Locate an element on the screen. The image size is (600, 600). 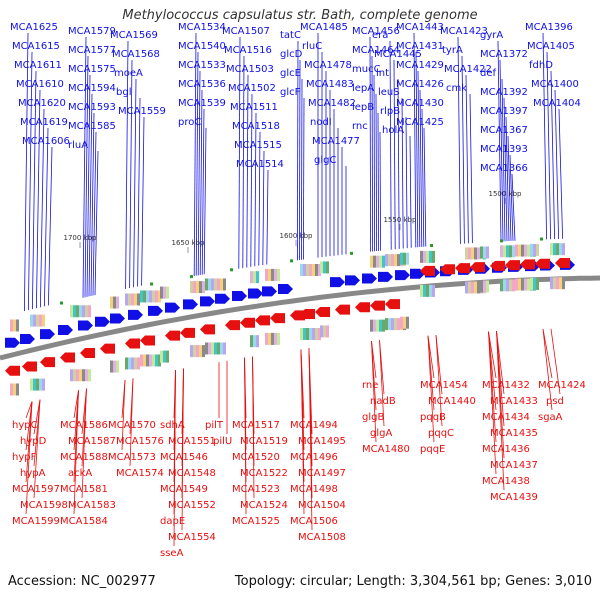
gene-label-reverse: MCA1517 is located at coordinates (256, 425).